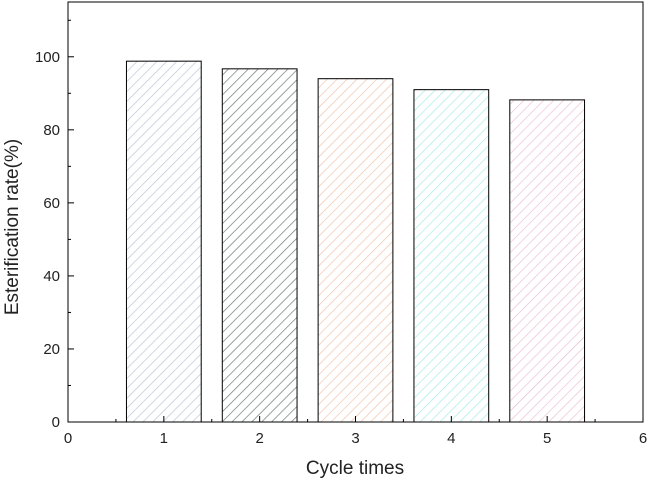 This screenshot has width=650, height=484. What do you see at coordinates (643, 438) in the screenshot?
I see `x-tick-label: 6` at bounding box center [643, 438].